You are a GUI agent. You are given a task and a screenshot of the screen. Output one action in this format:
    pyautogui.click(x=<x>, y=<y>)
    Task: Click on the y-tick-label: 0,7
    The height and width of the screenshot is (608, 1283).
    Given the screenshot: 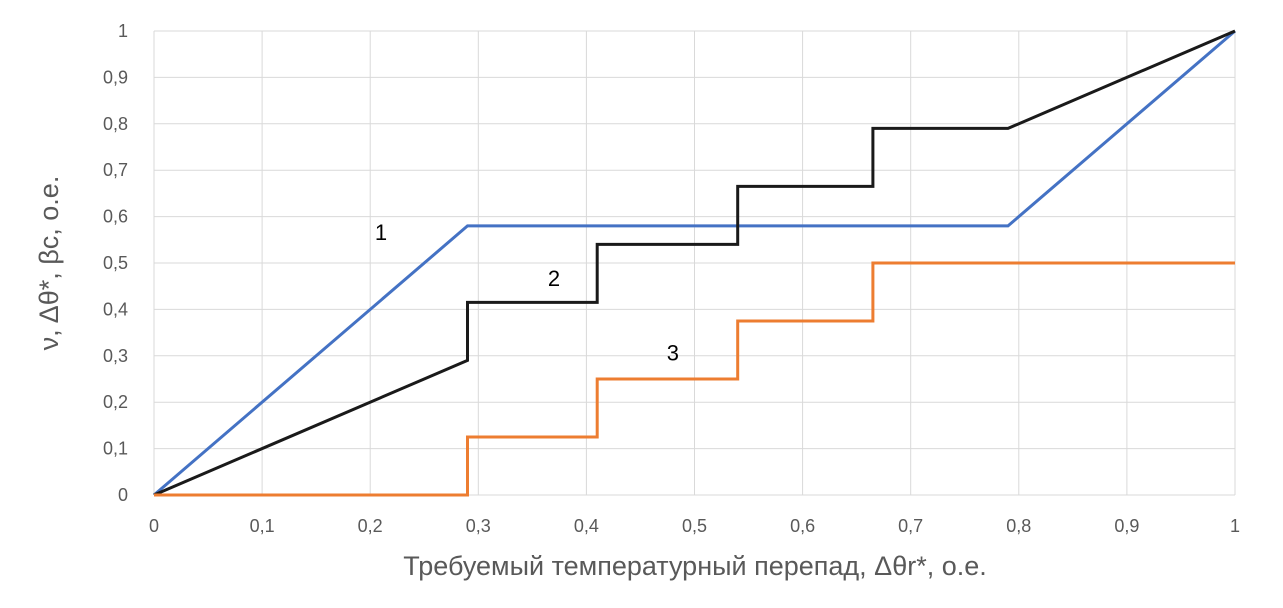 What is the action you would take?
    pyautogui.click(x=115, y=170)
    